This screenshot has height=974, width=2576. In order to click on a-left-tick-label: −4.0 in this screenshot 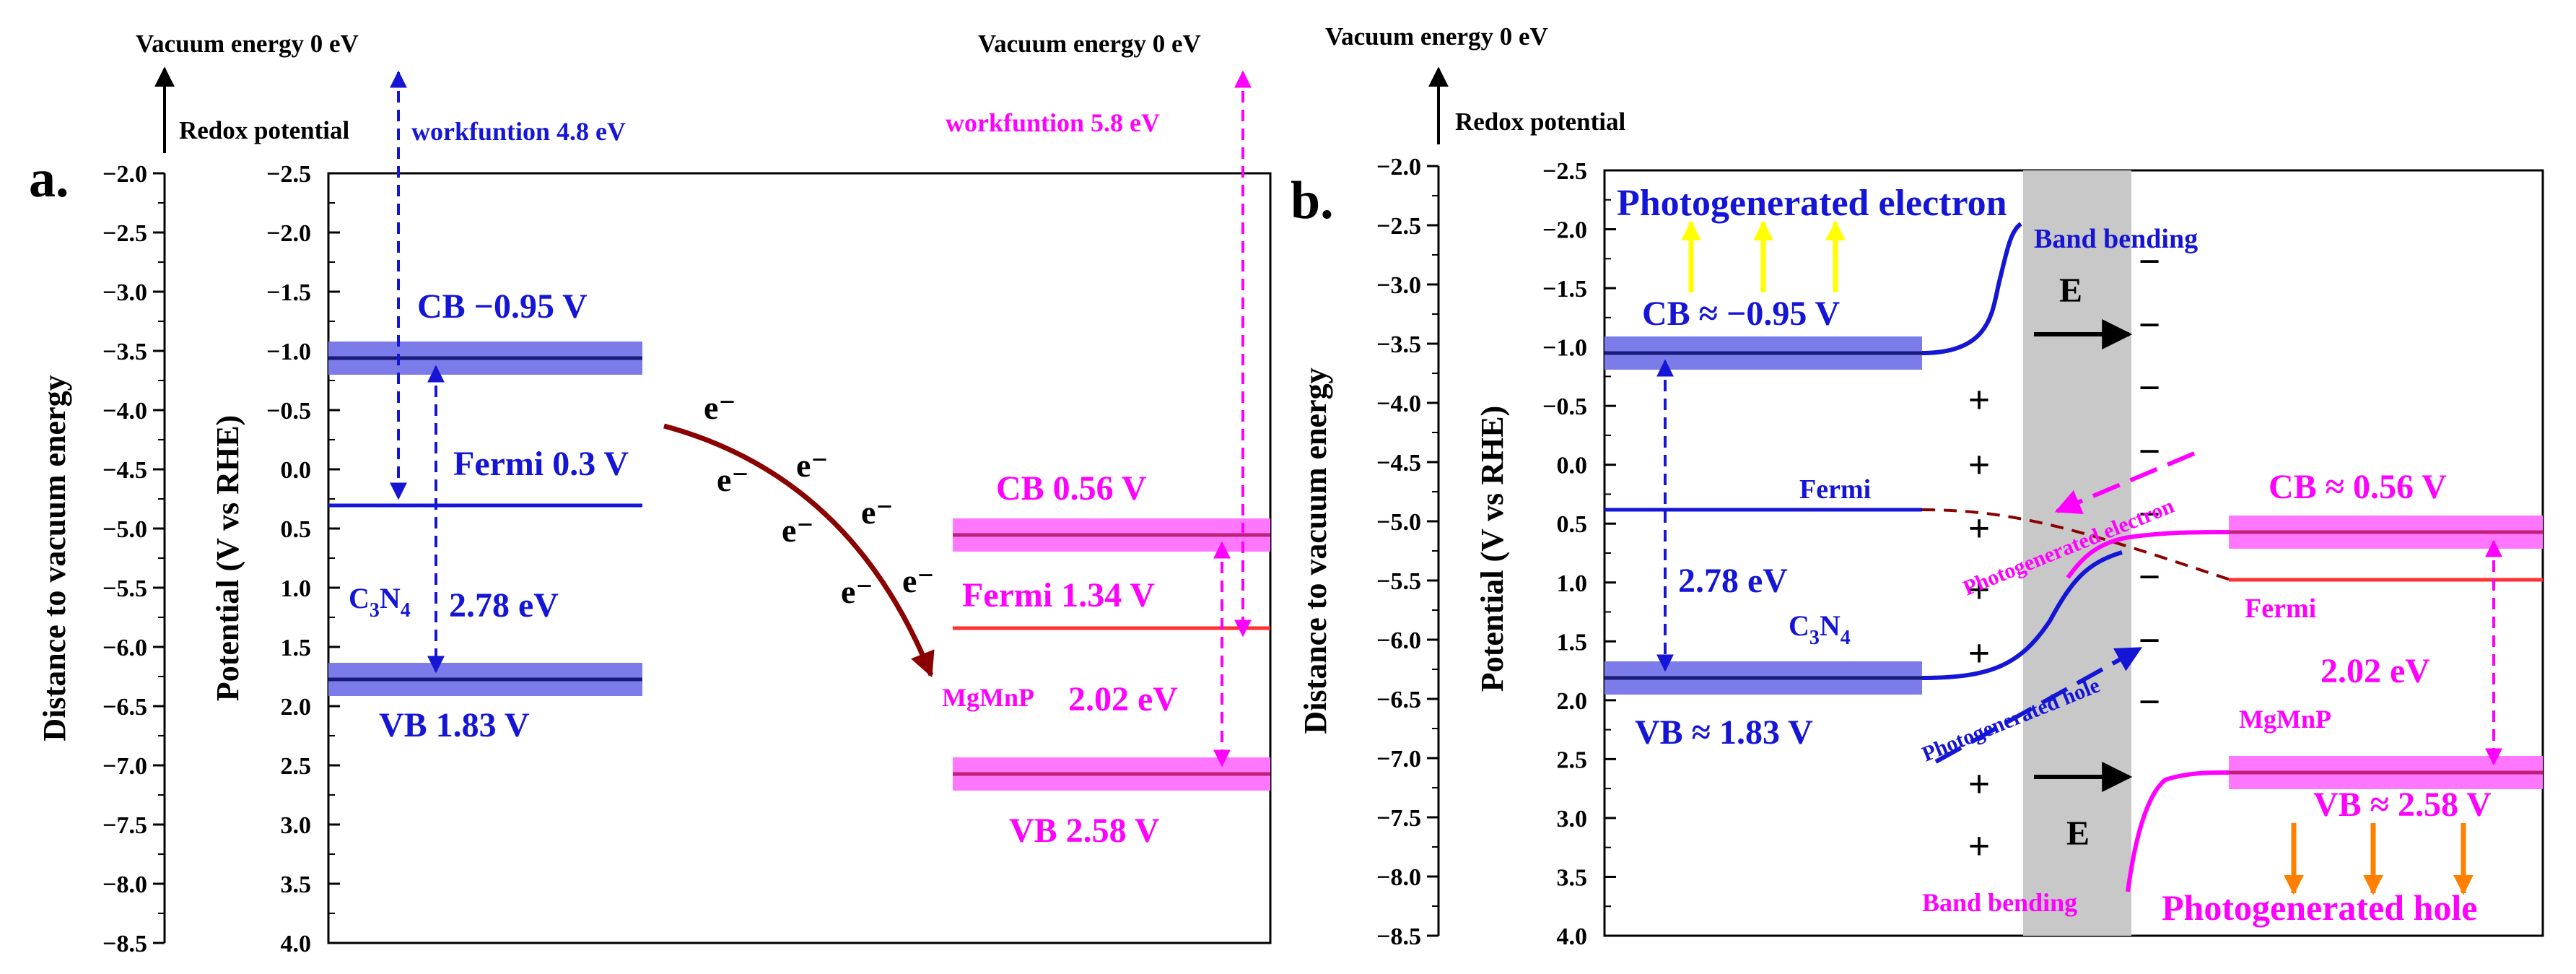, I will do `click(124, 412)`.